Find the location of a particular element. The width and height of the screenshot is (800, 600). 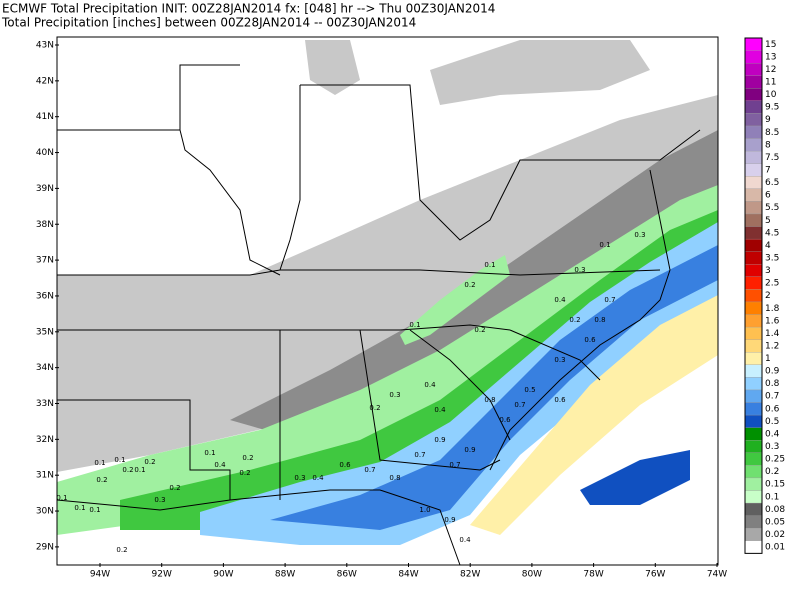

colorbar-label: 8 is located at coordinates (768, 145).